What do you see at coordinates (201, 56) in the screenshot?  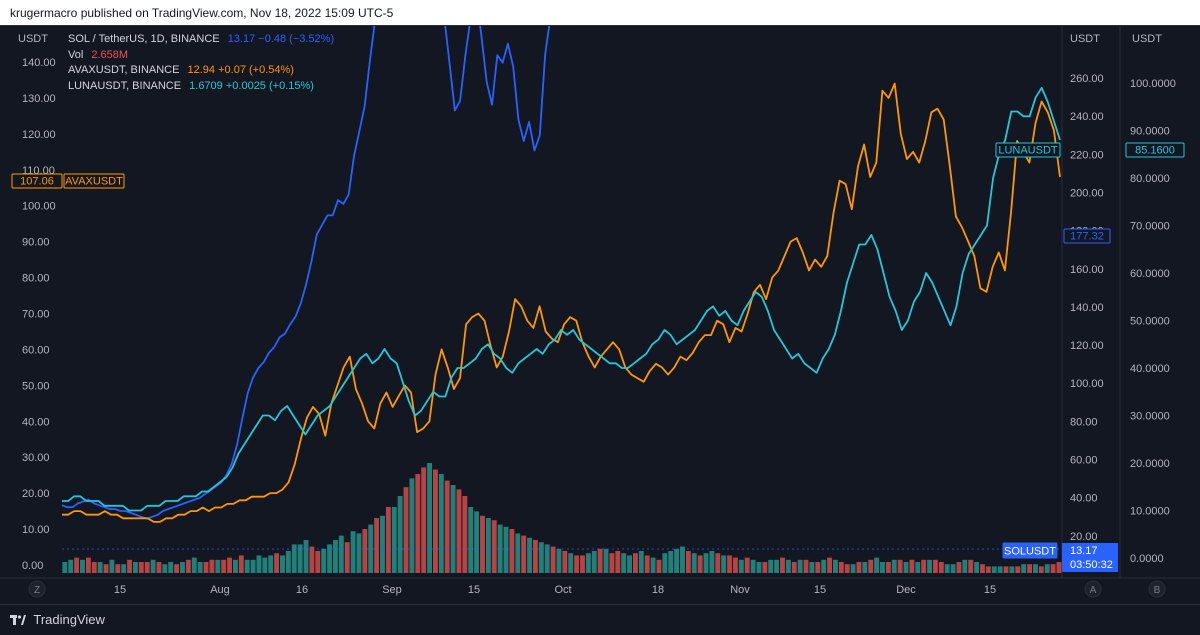 I see `legend-row-vol: Vol 2.658M` at bounding box center [201, 56].